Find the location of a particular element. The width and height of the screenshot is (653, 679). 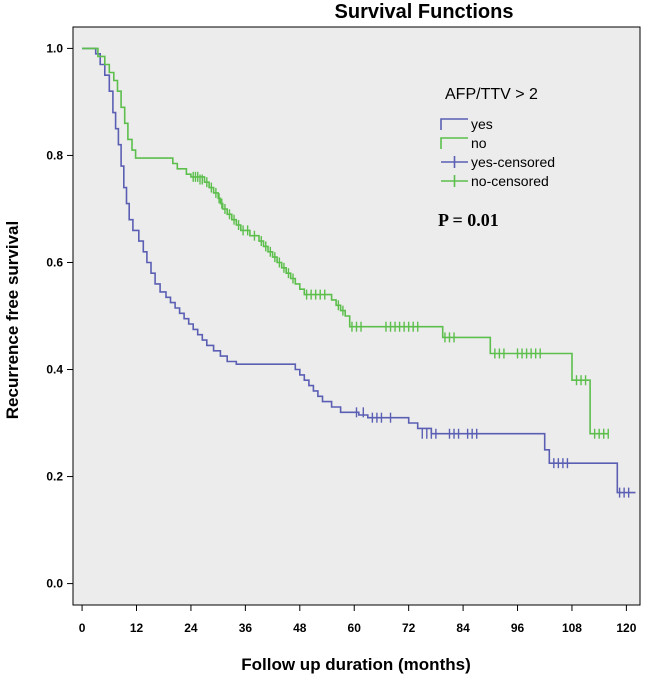

legend-label: no-censored is located at coordinates (510, 181).